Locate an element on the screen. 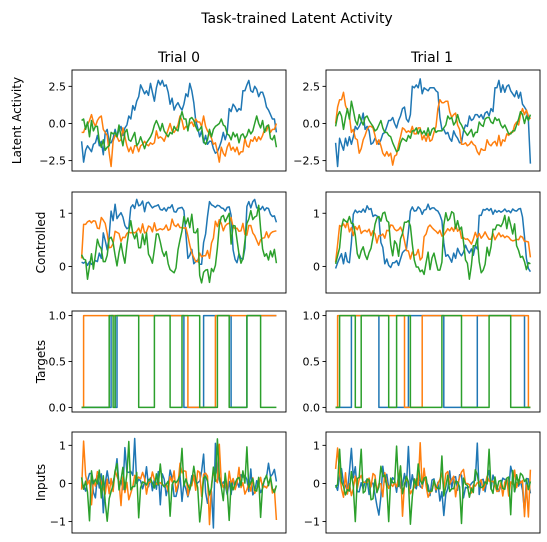  panel-latent-activity-trial-1: −2.5 0.0 2.5 is located at coordinates (417, 120).